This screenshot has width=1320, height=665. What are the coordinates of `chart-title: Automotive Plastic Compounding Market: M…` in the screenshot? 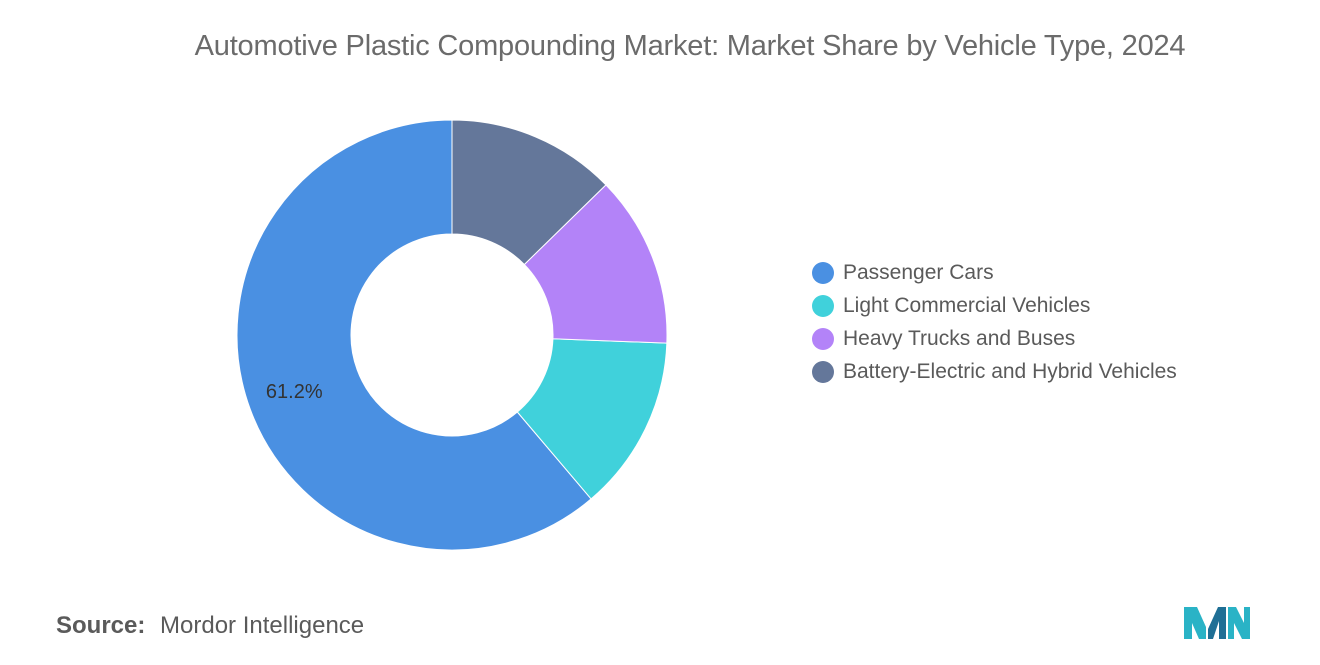 It's located at (690, 46).